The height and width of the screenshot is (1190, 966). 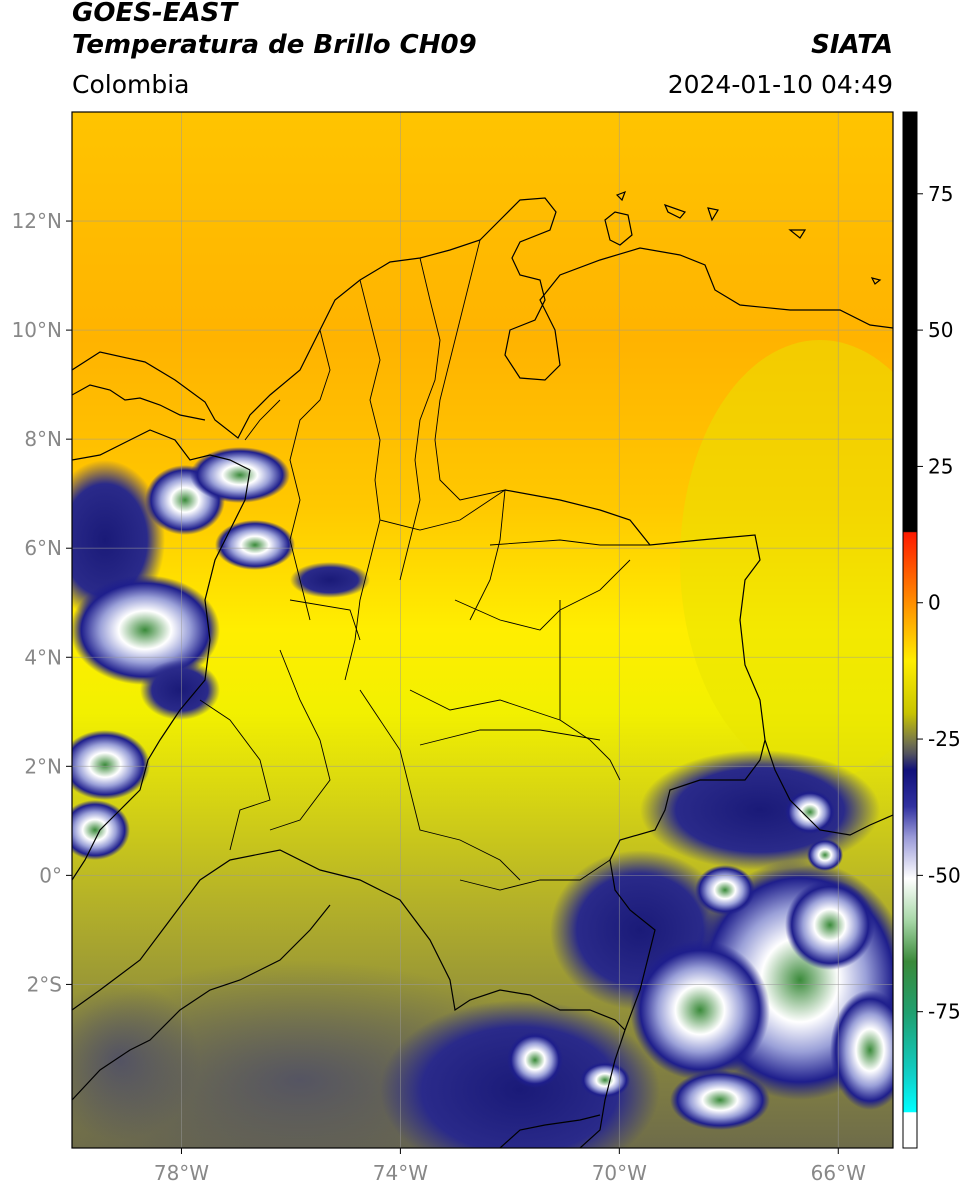 I want to click on colorbar-tick-label: 25, so click(x=940, y=466).